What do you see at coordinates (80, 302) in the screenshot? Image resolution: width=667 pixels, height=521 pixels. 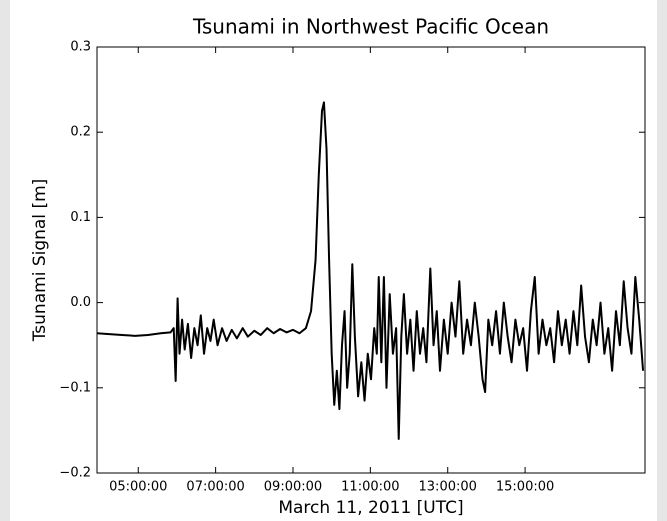 I see `y-tick-label: 0.0` at bounding box center [80, 302].